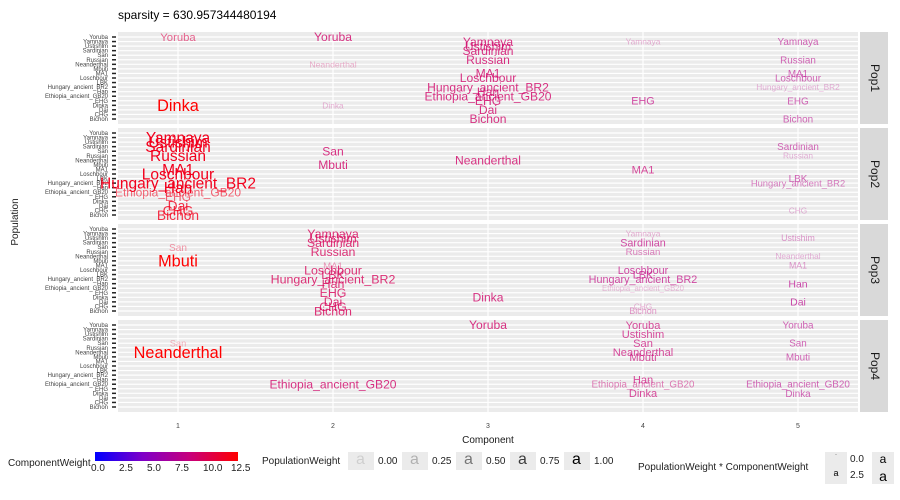 The image size is (900, 500). What do you see at coordinates (883, 460) in the screenshot?
I see `product-glyph-large: a` at bounding box center [883, 460].